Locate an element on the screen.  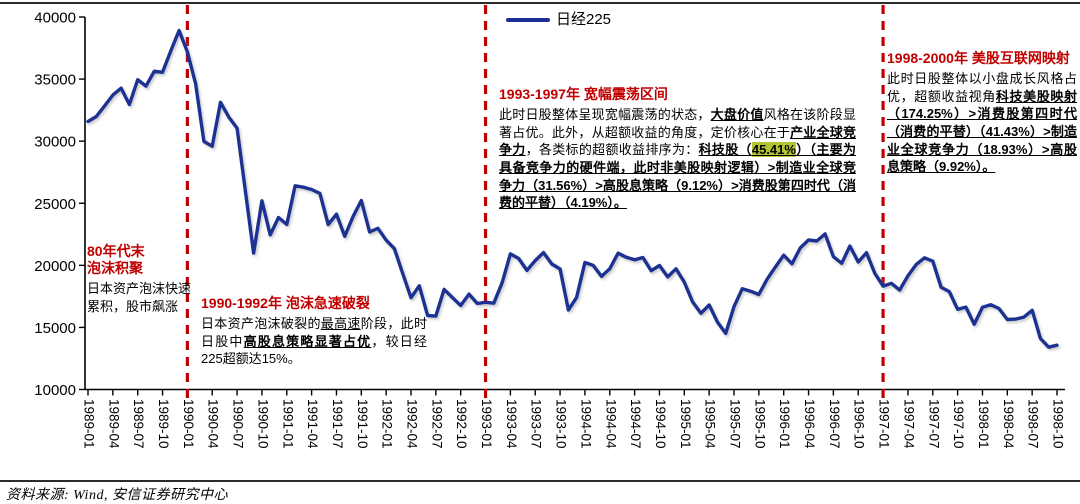
text-segment: 科技股（ is located at coordinates (725, 150).